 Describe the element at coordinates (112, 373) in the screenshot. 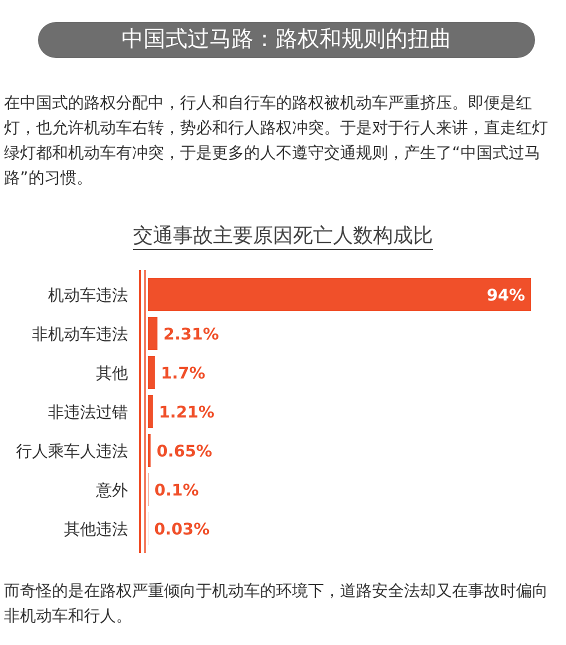

I see `y-tick-label: 其他` at that location.